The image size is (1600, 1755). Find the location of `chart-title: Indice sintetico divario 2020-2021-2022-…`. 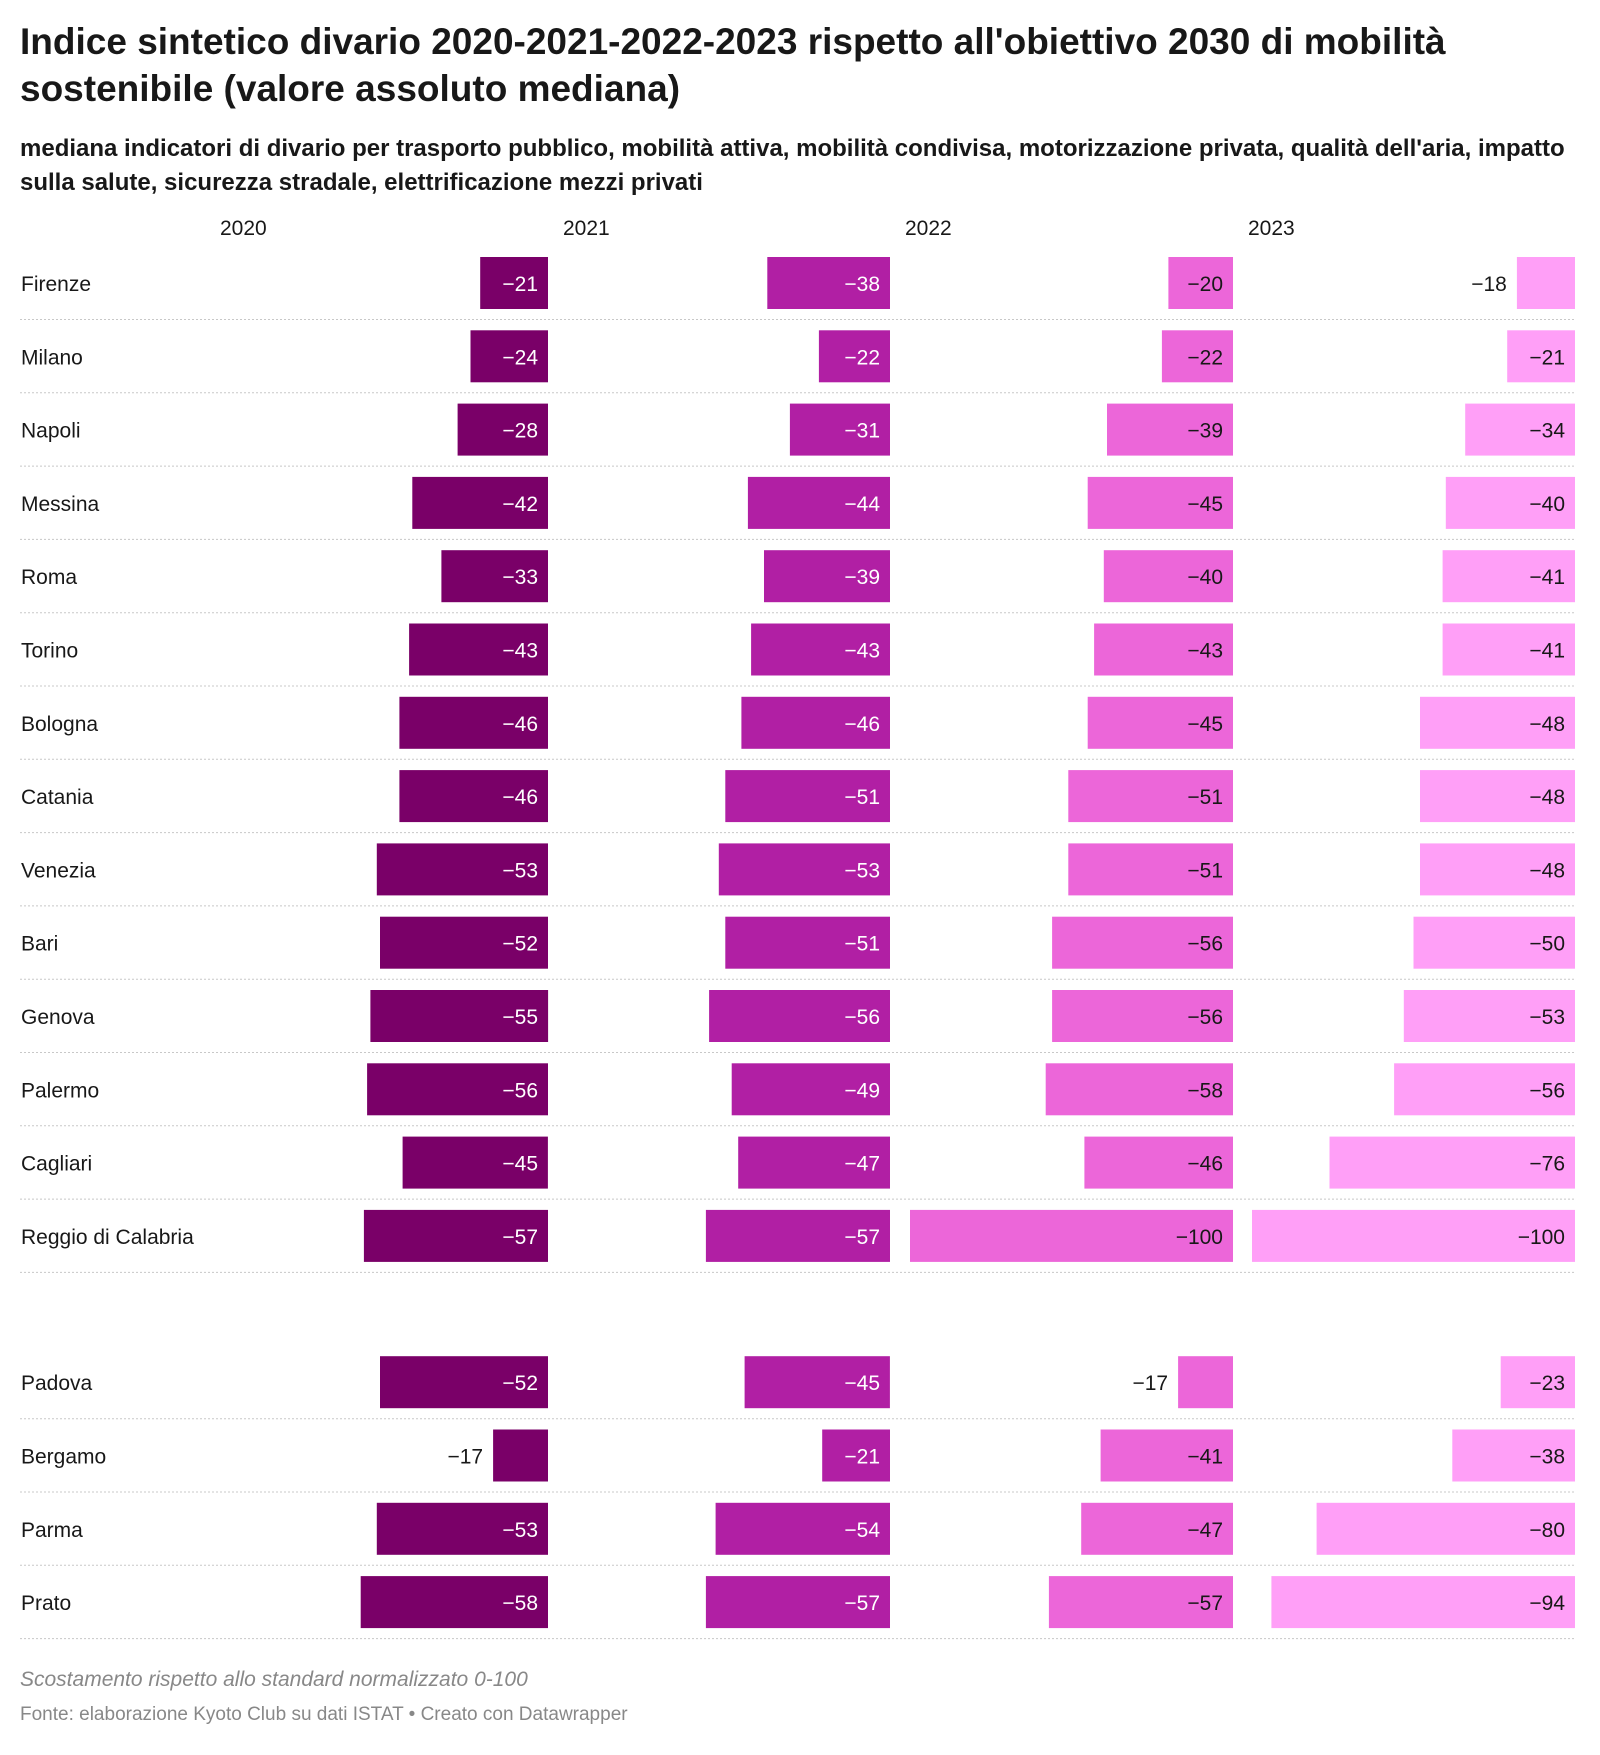

chart-title: Indice sintetico divario 2020-2021-2022-… is located at coordinates (733, 65).